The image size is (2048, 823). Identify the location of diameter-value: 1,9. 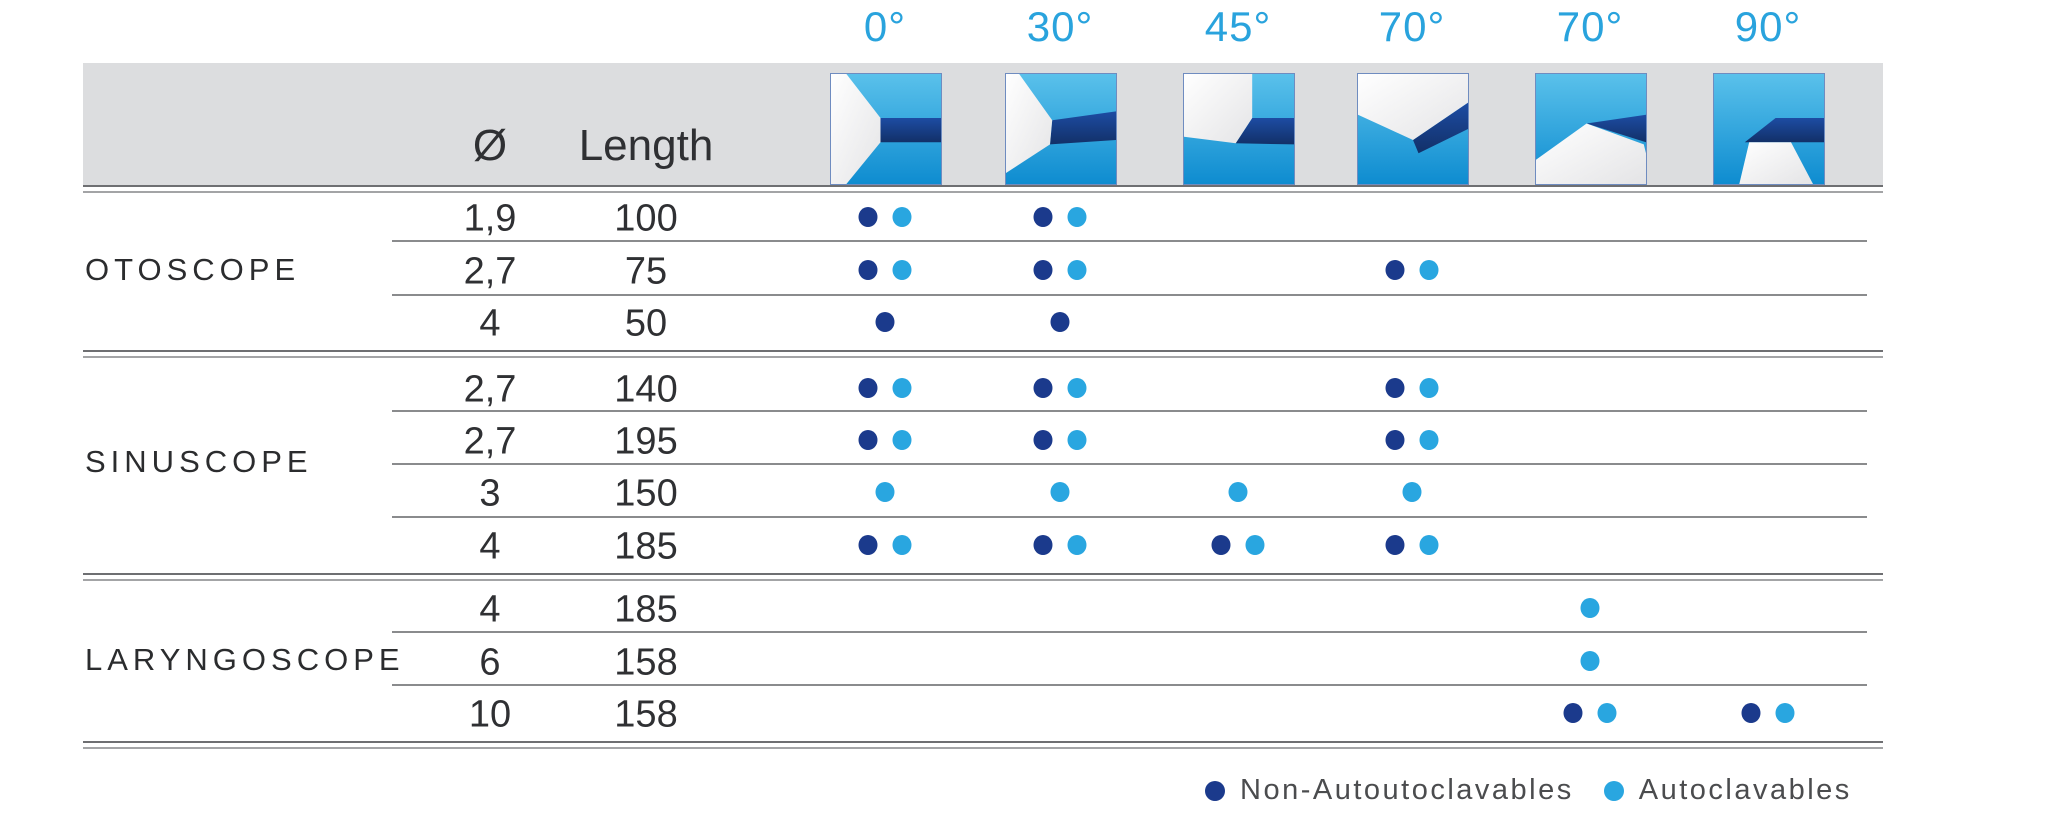
(490, 218).